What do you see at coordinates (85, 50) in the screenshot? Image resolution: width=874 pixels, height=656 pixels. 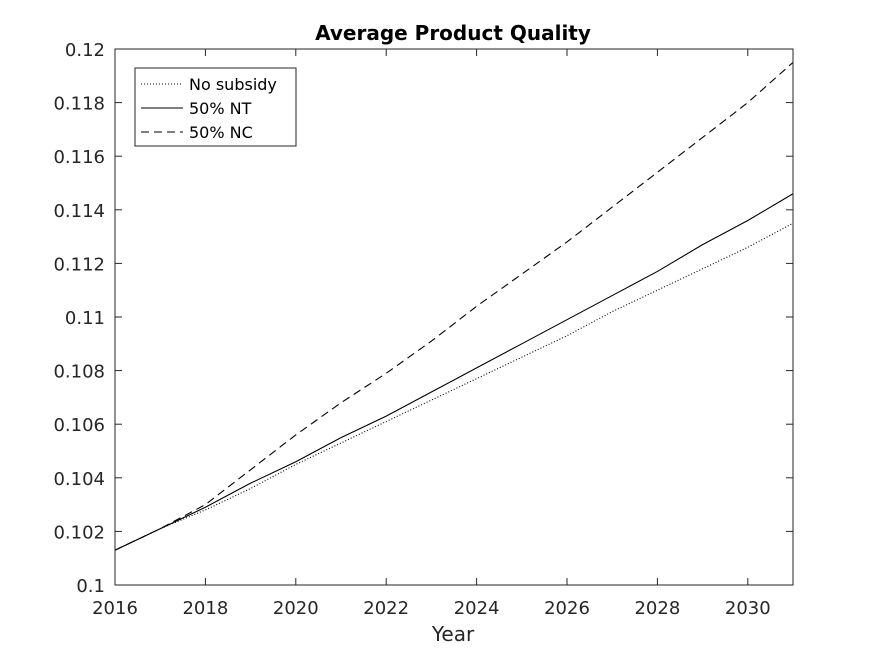 I see `y-tick-label: 0.12` at bounding box center [85, 50].